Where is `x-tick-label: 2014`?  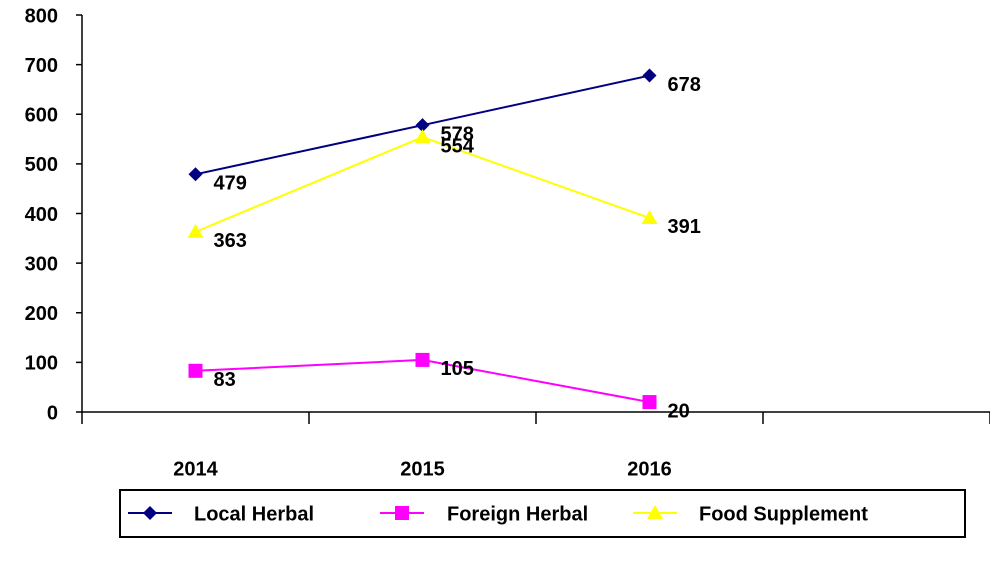
x-tick-label: 2014 is located at coordinates (195, 469).